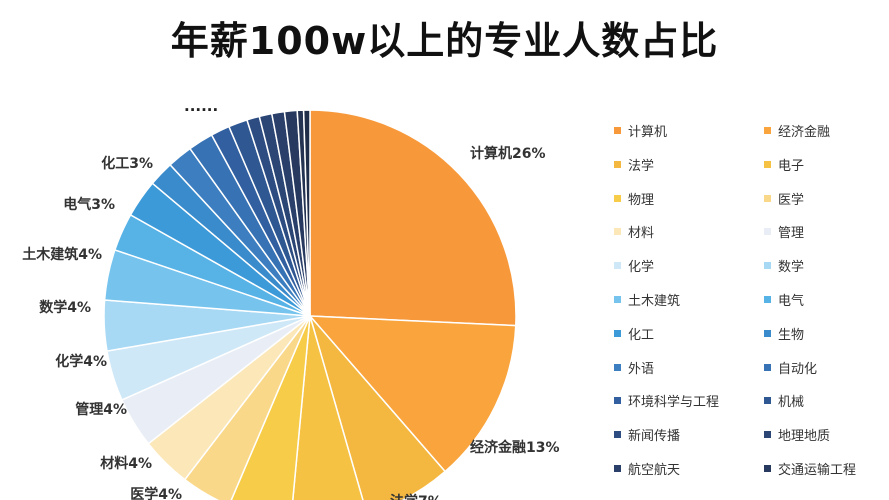  Describe the element at coordinates (641, 234) in the screenshot. I see `legend-label: 材料` at that location.